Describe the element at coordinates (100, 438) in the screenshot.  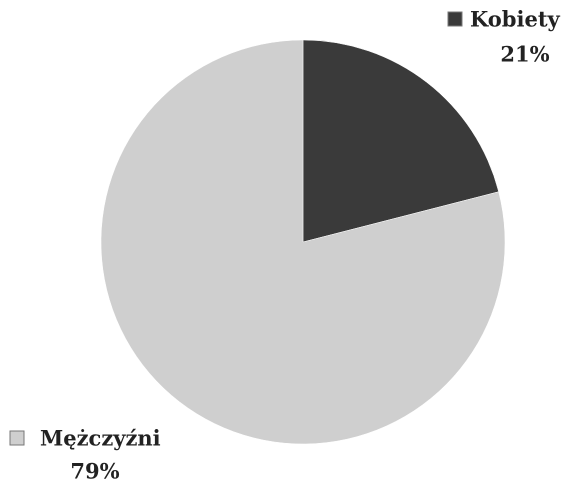
I see `legend-label: Mężczyźni` at that location.